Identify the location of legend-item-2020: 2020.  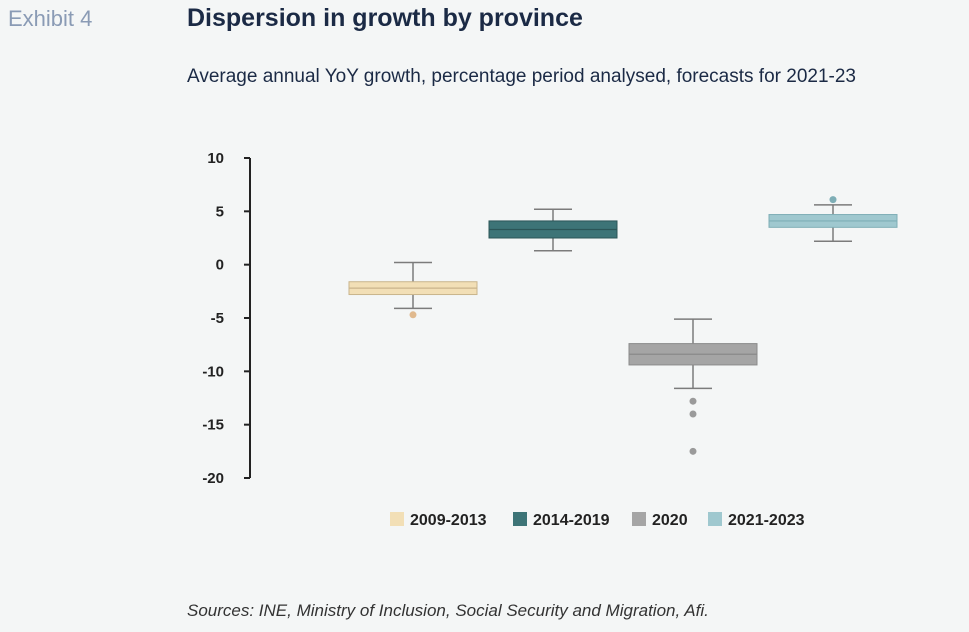
(660, 520).